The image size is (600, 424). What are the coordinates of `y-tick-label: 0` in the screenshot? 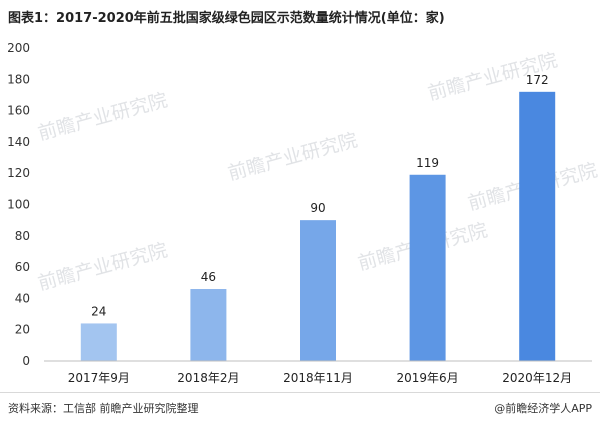 It's located at (26, 361).